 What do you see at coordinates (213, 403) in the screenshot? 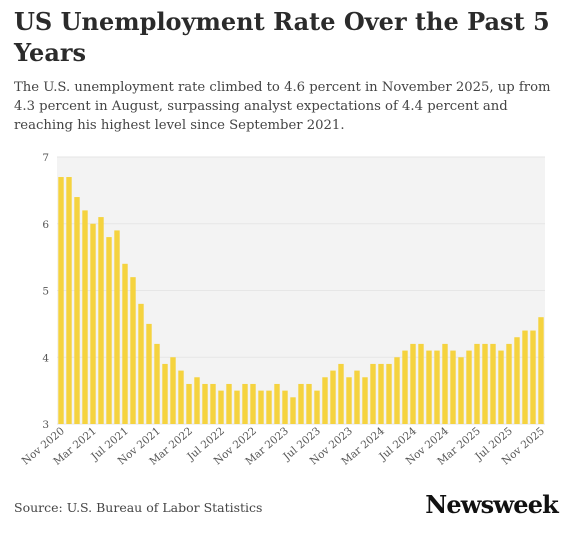
I see `bar-jun-2022` at bounding box center [213, 403].